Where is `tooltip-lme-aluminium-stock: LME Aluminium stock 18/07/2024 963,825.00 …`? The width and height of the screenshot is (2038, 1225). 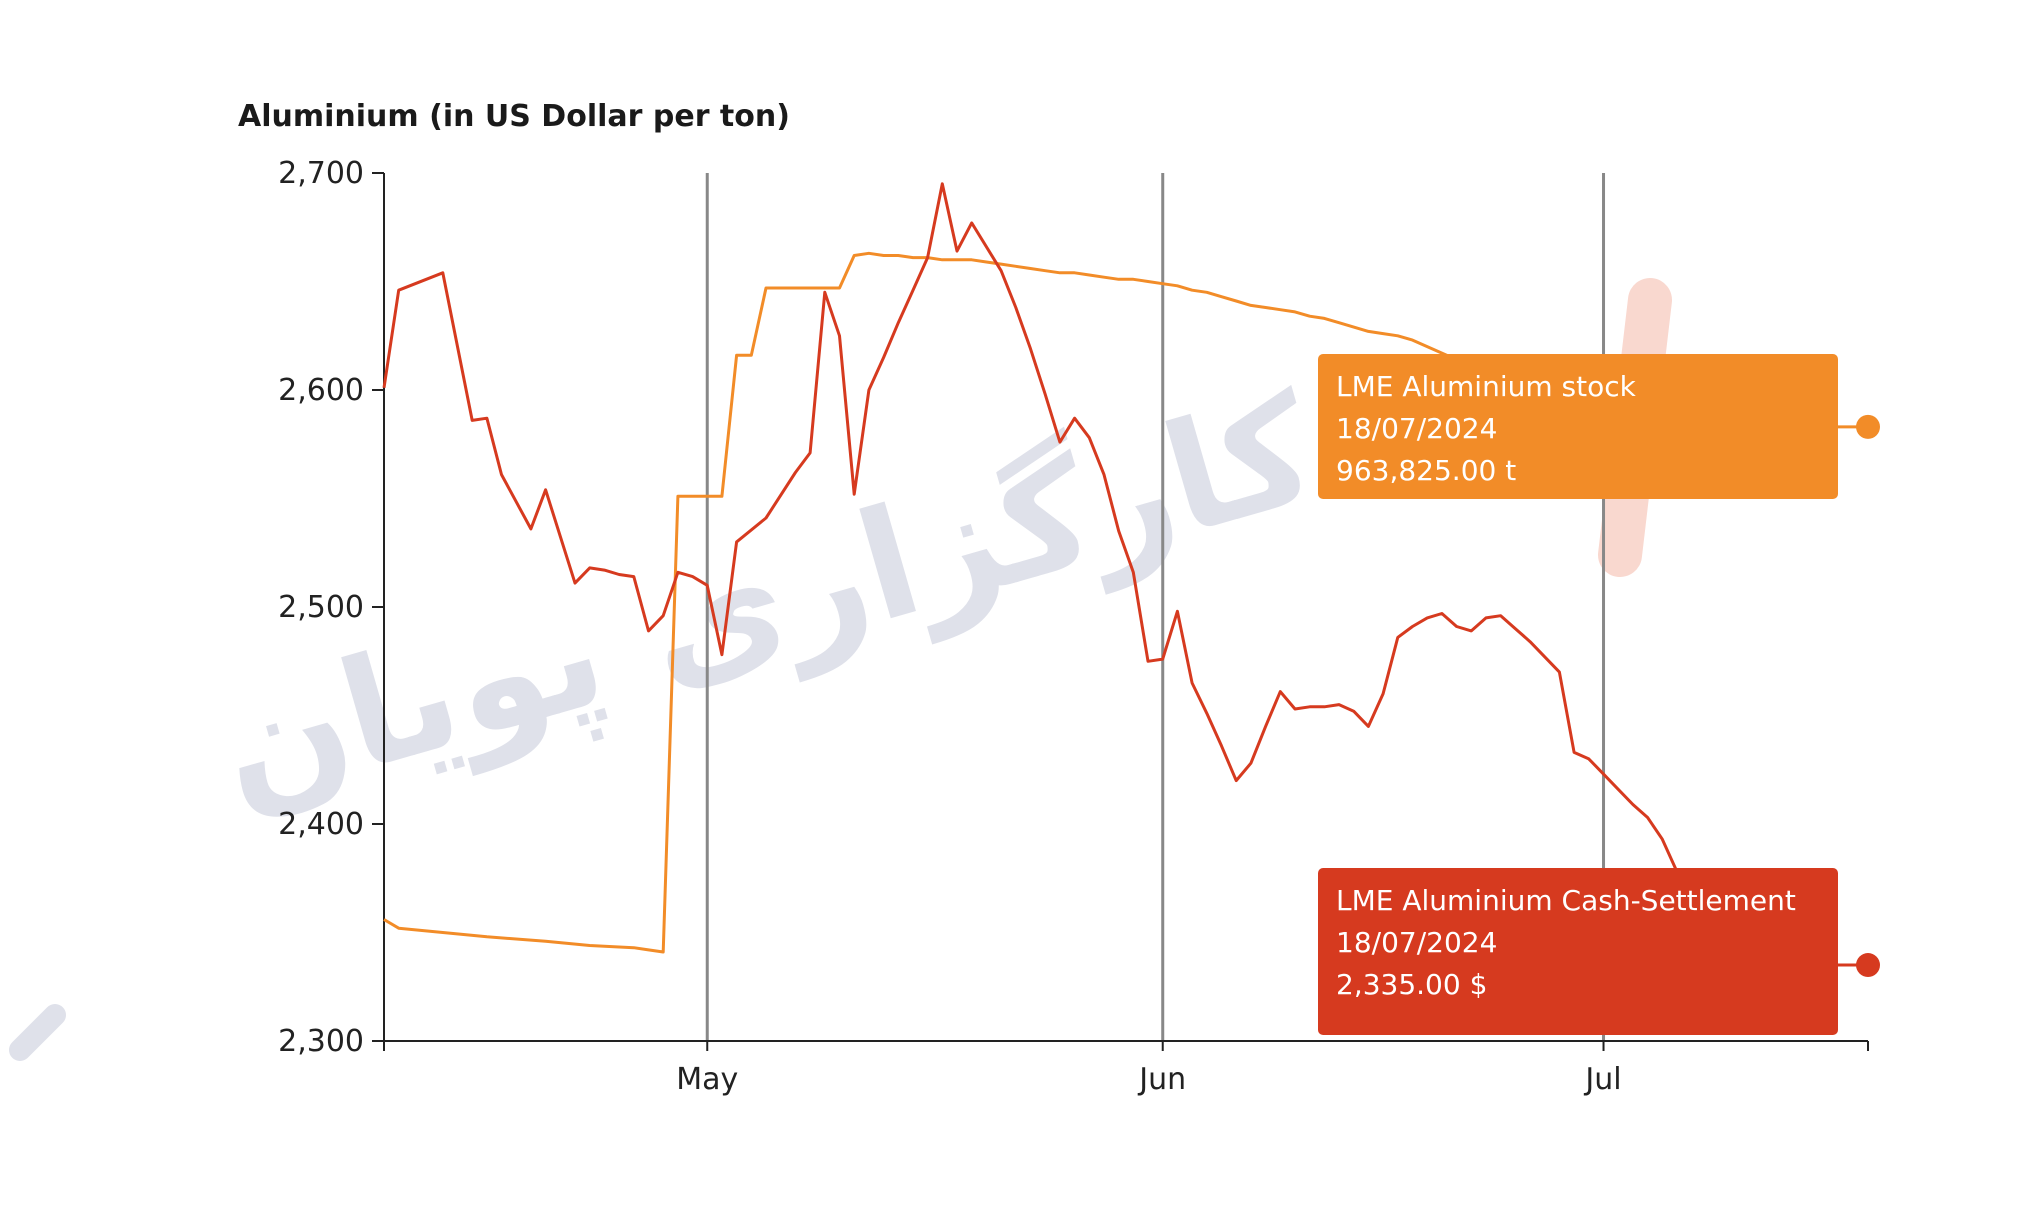 tooltip-lme-aluminium-stock: LME Aluminium stock 18/07/2024 963,825.00 … is located at coordinates (1578, 426).